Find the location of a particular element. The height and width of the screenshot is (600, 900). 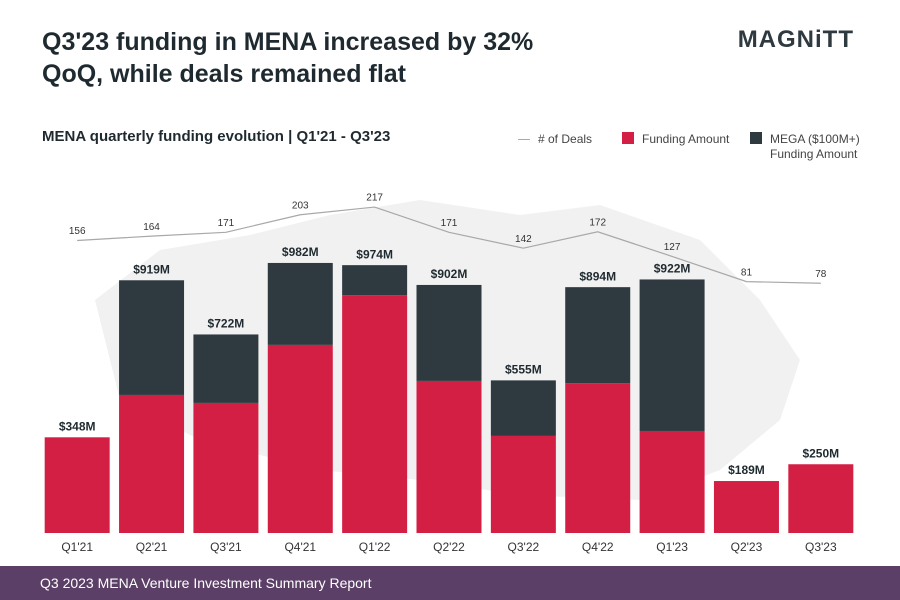

x-tick-label: Q1'22 is located at coordinates (375, 547).